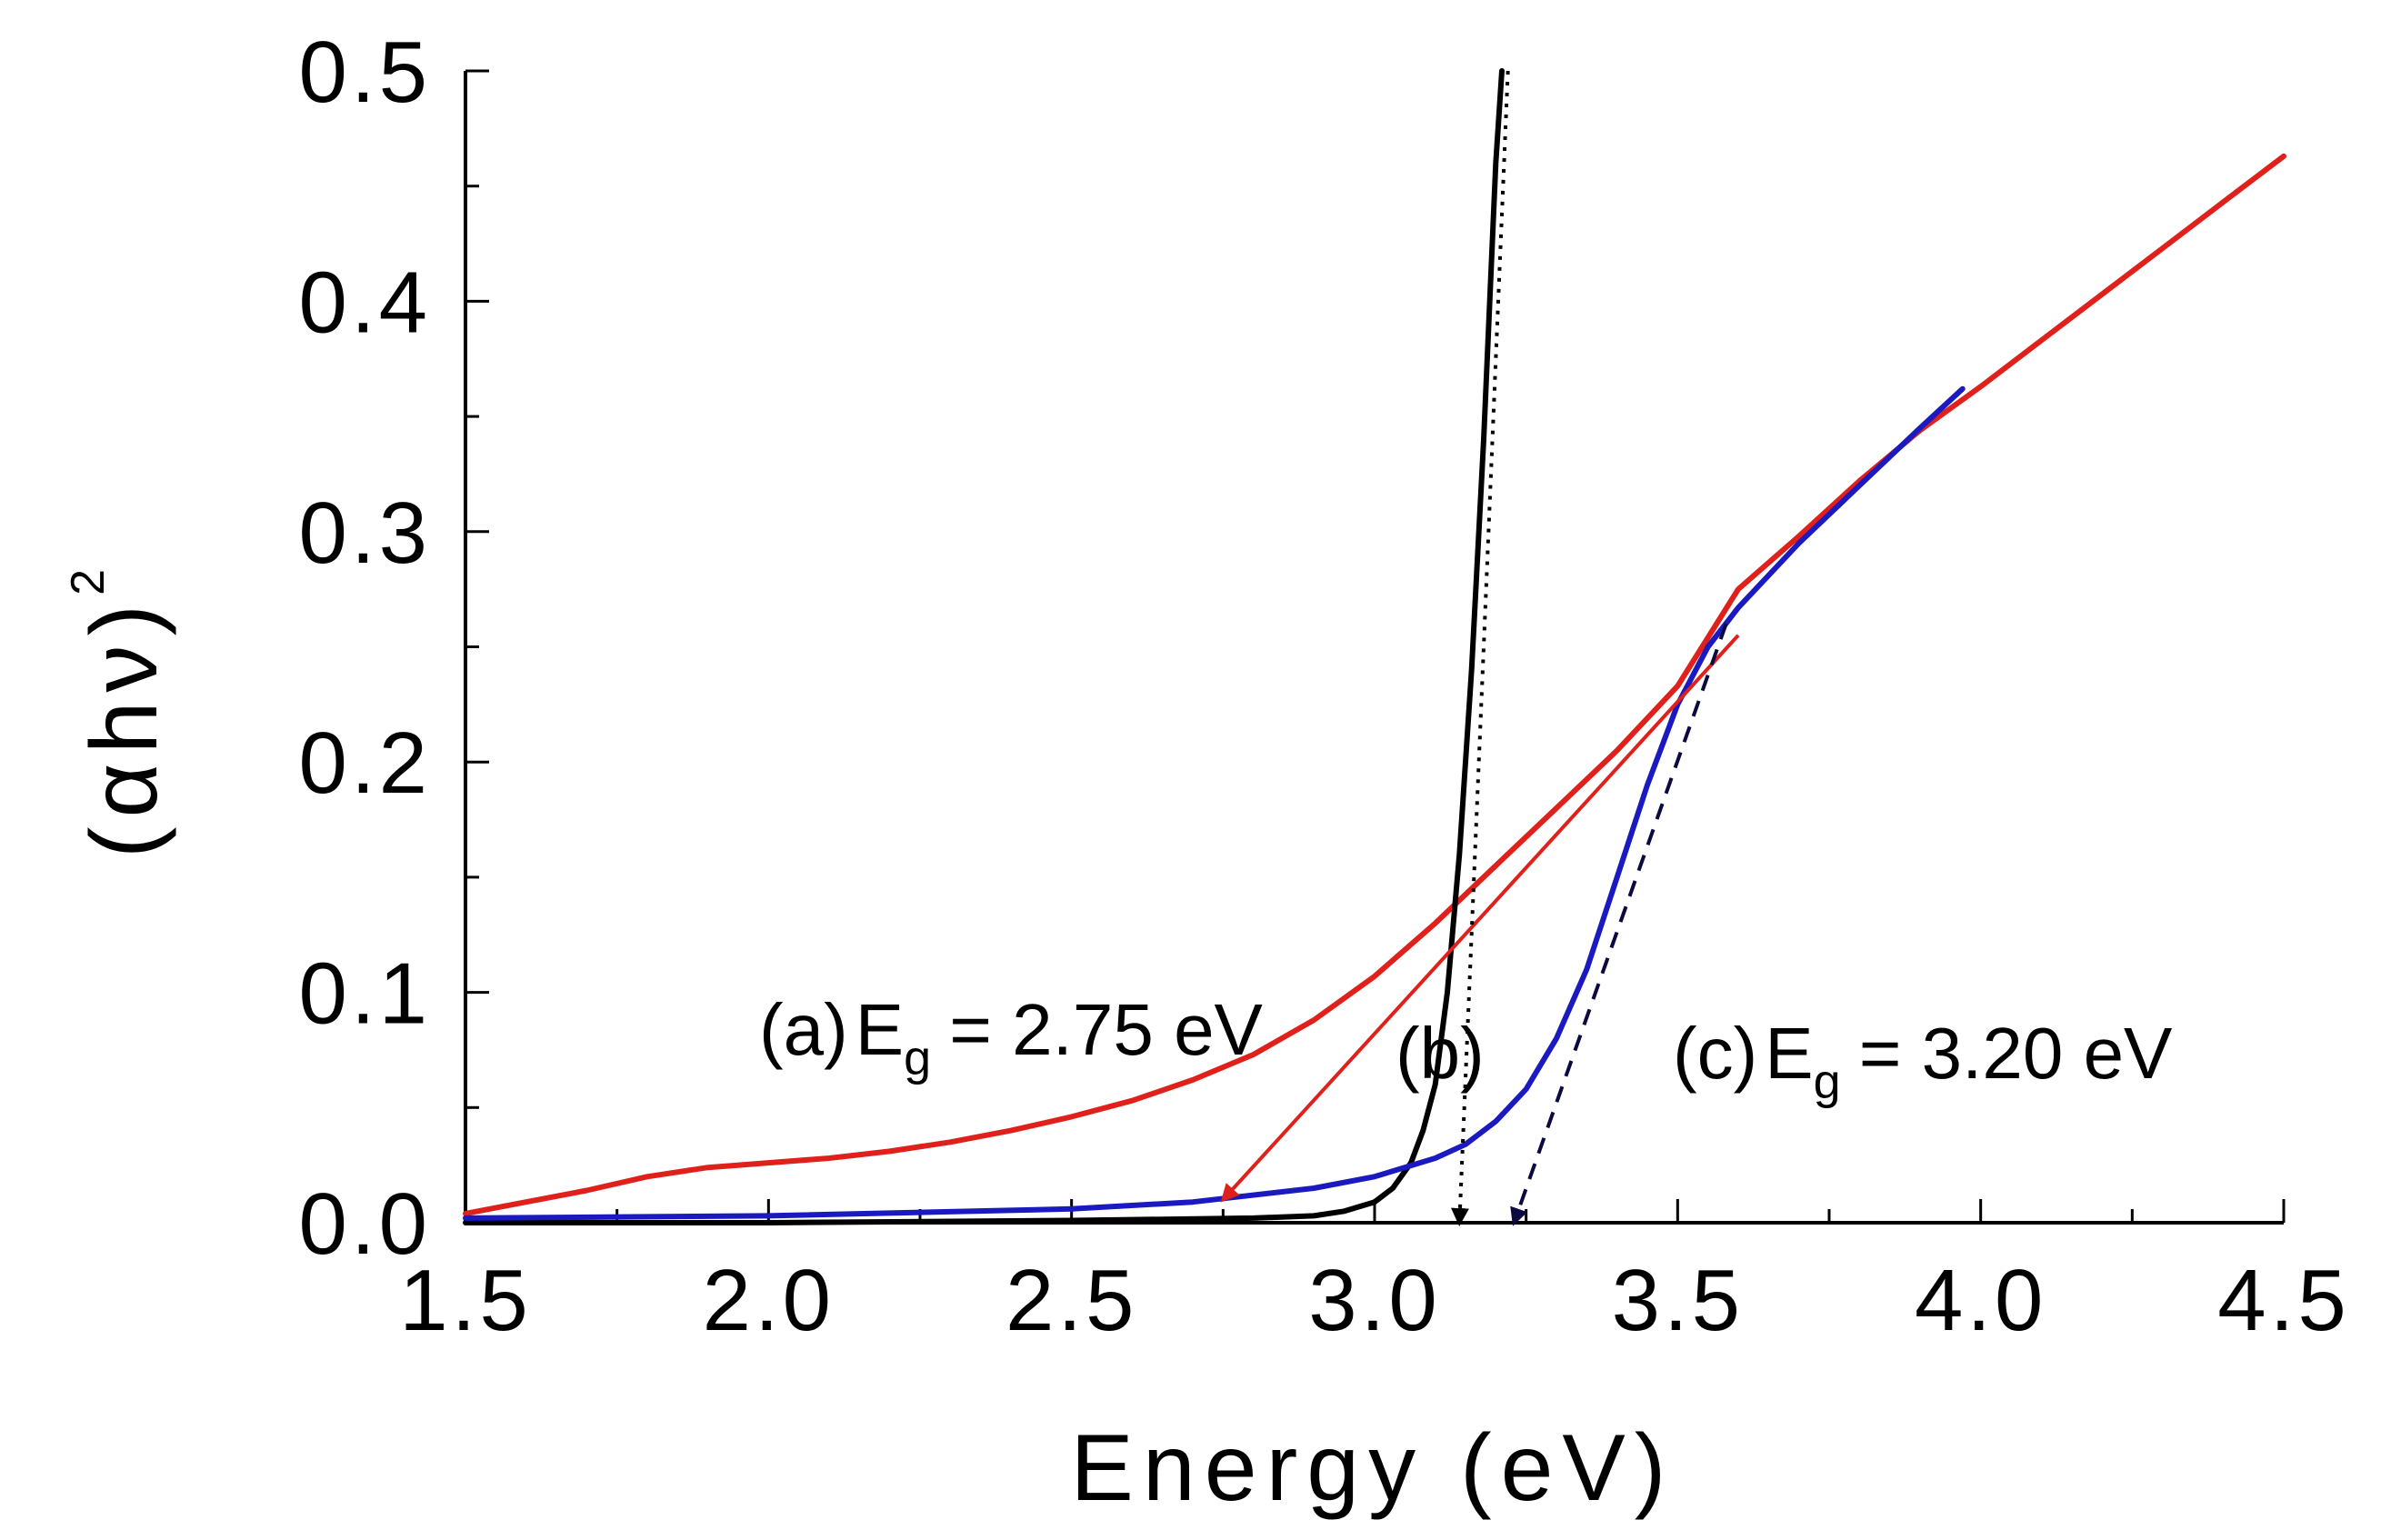  Describe the element at coordinates (1678, 1301) in the screenshot. I see `x-tick-label: 3.5` at that location.